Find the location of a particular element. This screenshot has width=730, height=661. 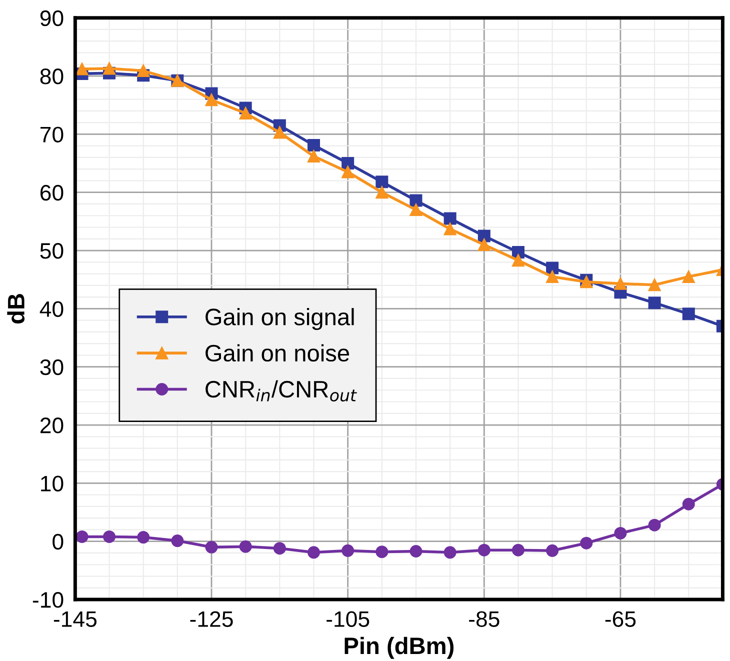

x-tick-label: -85 is located at coordinates (484, 619).